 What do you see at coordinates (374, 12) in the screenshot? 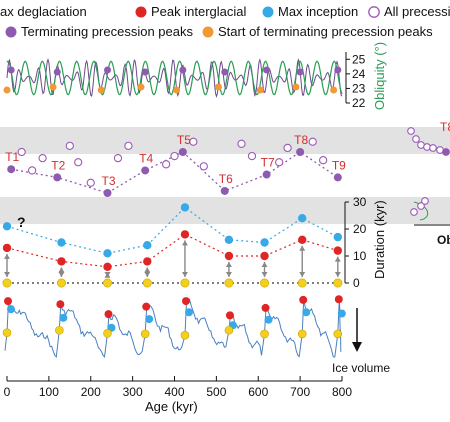
I see `legend-marker-all-precession-peaks` at bounding box center [374, 12].